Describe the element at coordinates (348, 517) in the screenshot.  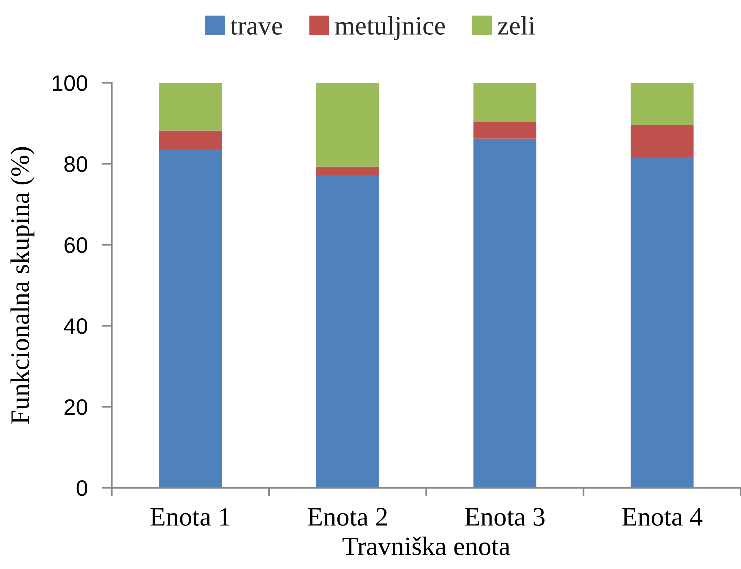
I see `x-tick-label: Enota 2` at that location.